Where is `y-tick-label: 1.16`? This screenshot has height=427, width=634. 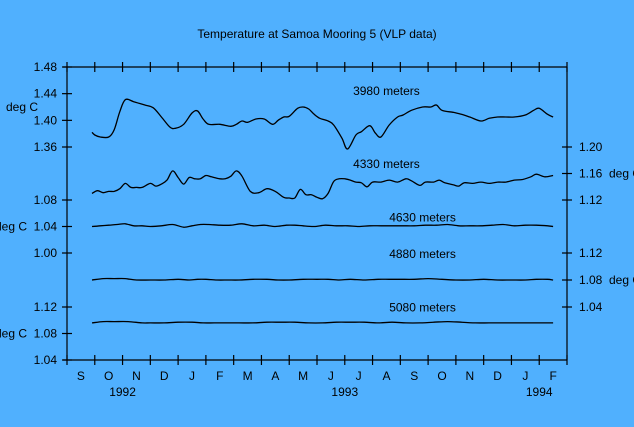 y-tick-label: 1.16 is located at coordinates (591, 174).